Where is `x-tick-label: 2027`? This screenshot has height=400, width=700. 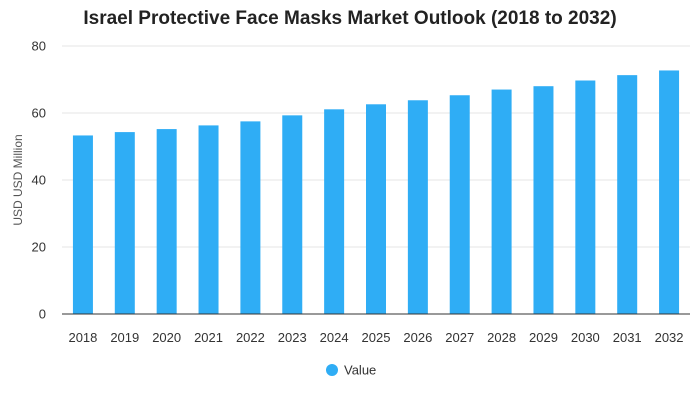 x-tick-label: 2027 is located at coordinates (459, 337).